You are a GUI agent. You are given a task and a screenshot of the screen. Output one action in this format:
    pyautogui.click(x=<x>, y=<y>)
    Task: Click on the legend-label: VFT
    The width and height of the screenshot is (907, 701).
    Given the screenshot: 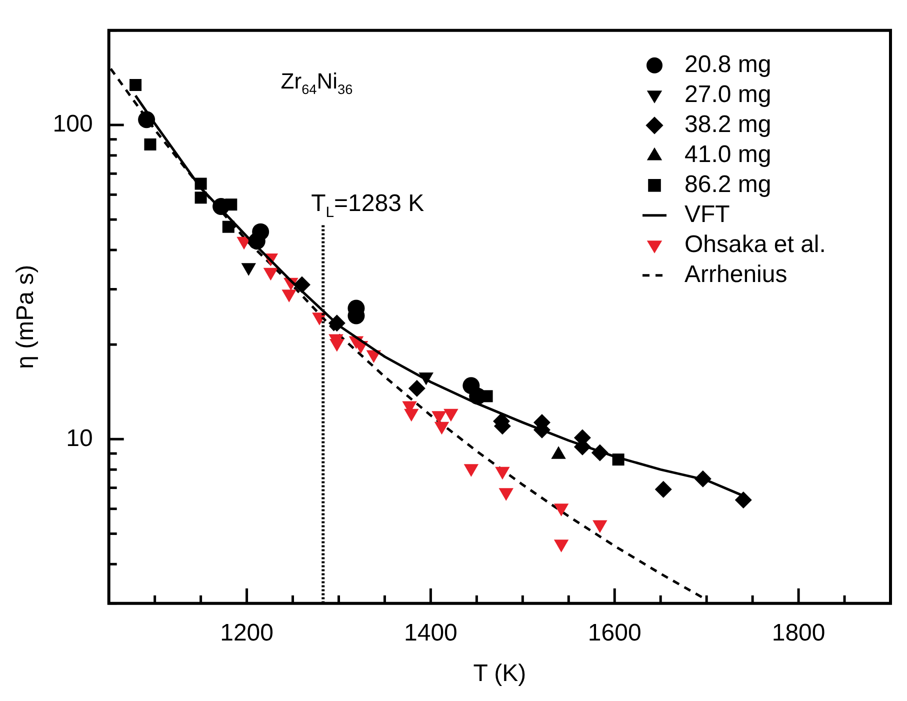 What is the action you would take?
    pyautogui.click(x=707, y=214)
    